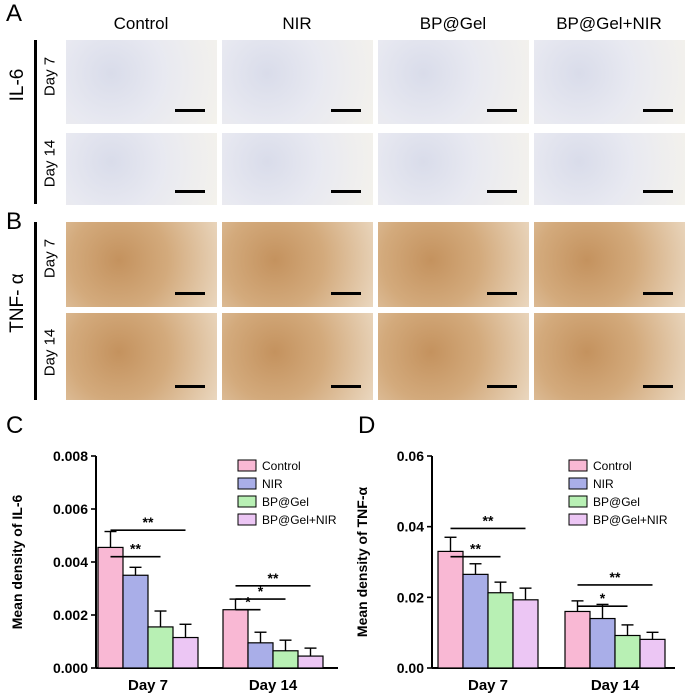 Image resolution: width=685 pixels, height=697 pixels. I want to click on group-bracket-tnf, so click(35, 311).